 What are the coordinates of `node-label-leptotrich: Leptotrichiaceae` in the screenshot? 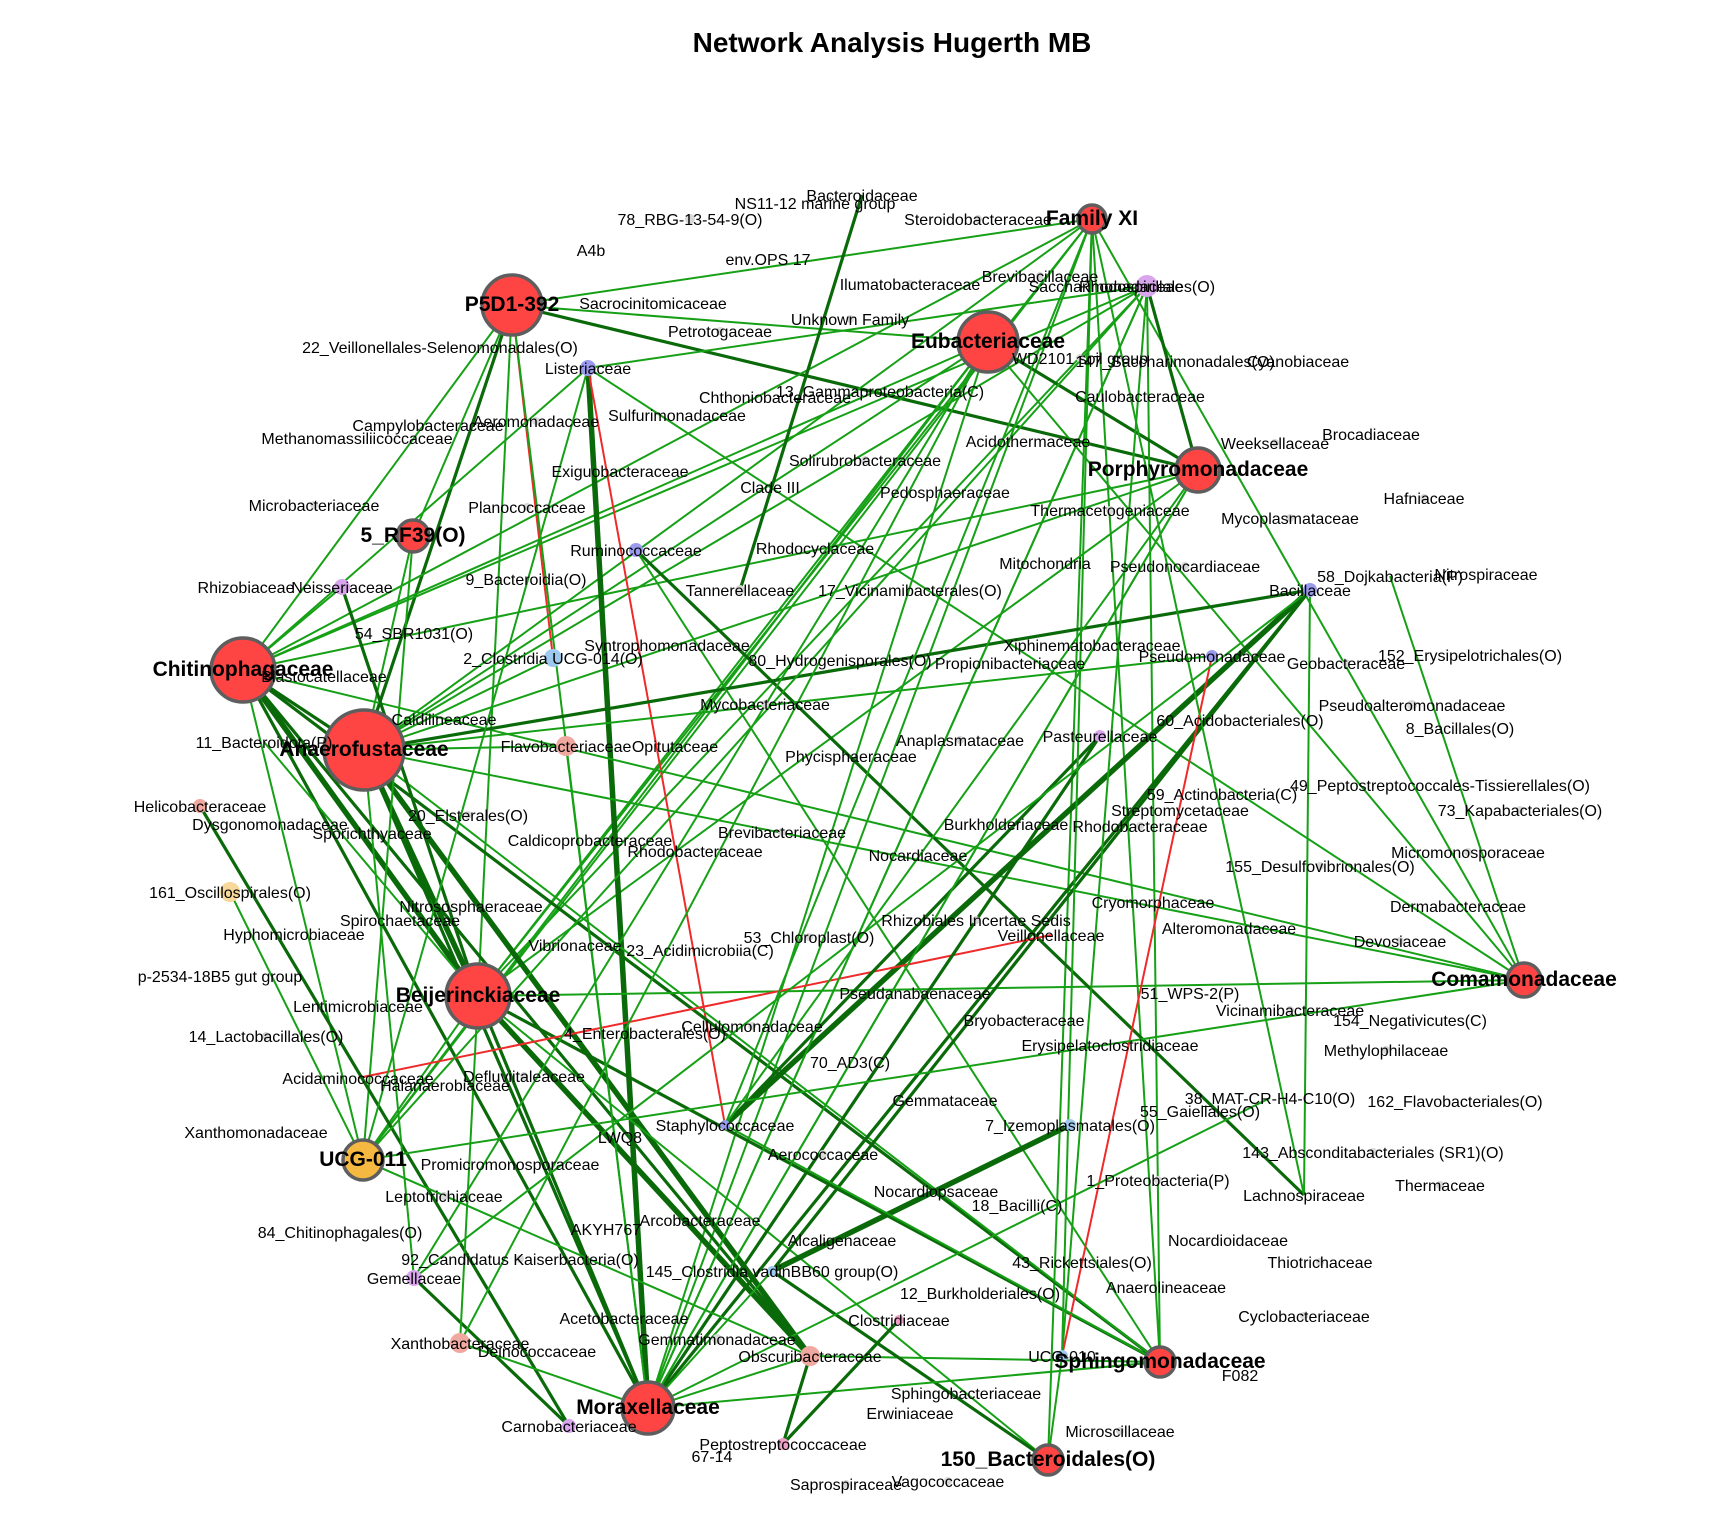 It's located at (444, 1197).